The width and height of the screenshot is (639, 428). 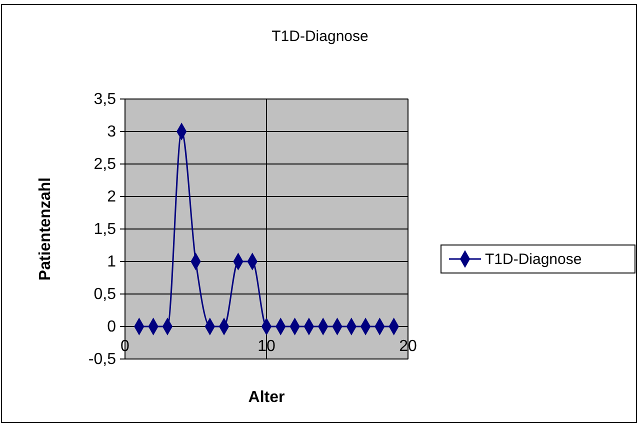 What do you see at coordinates (105, 295) in the screenshot?
I see `y-tick-label: 0,5` at bounding box center [105, 295].